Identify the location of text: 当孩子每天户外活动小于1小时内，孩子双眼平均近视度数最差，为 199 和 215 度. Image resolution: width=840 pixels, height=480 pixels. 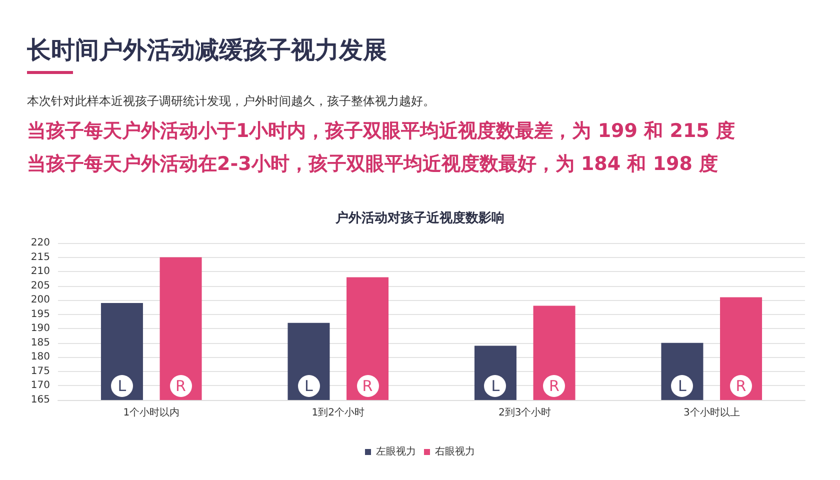
(381, 131).